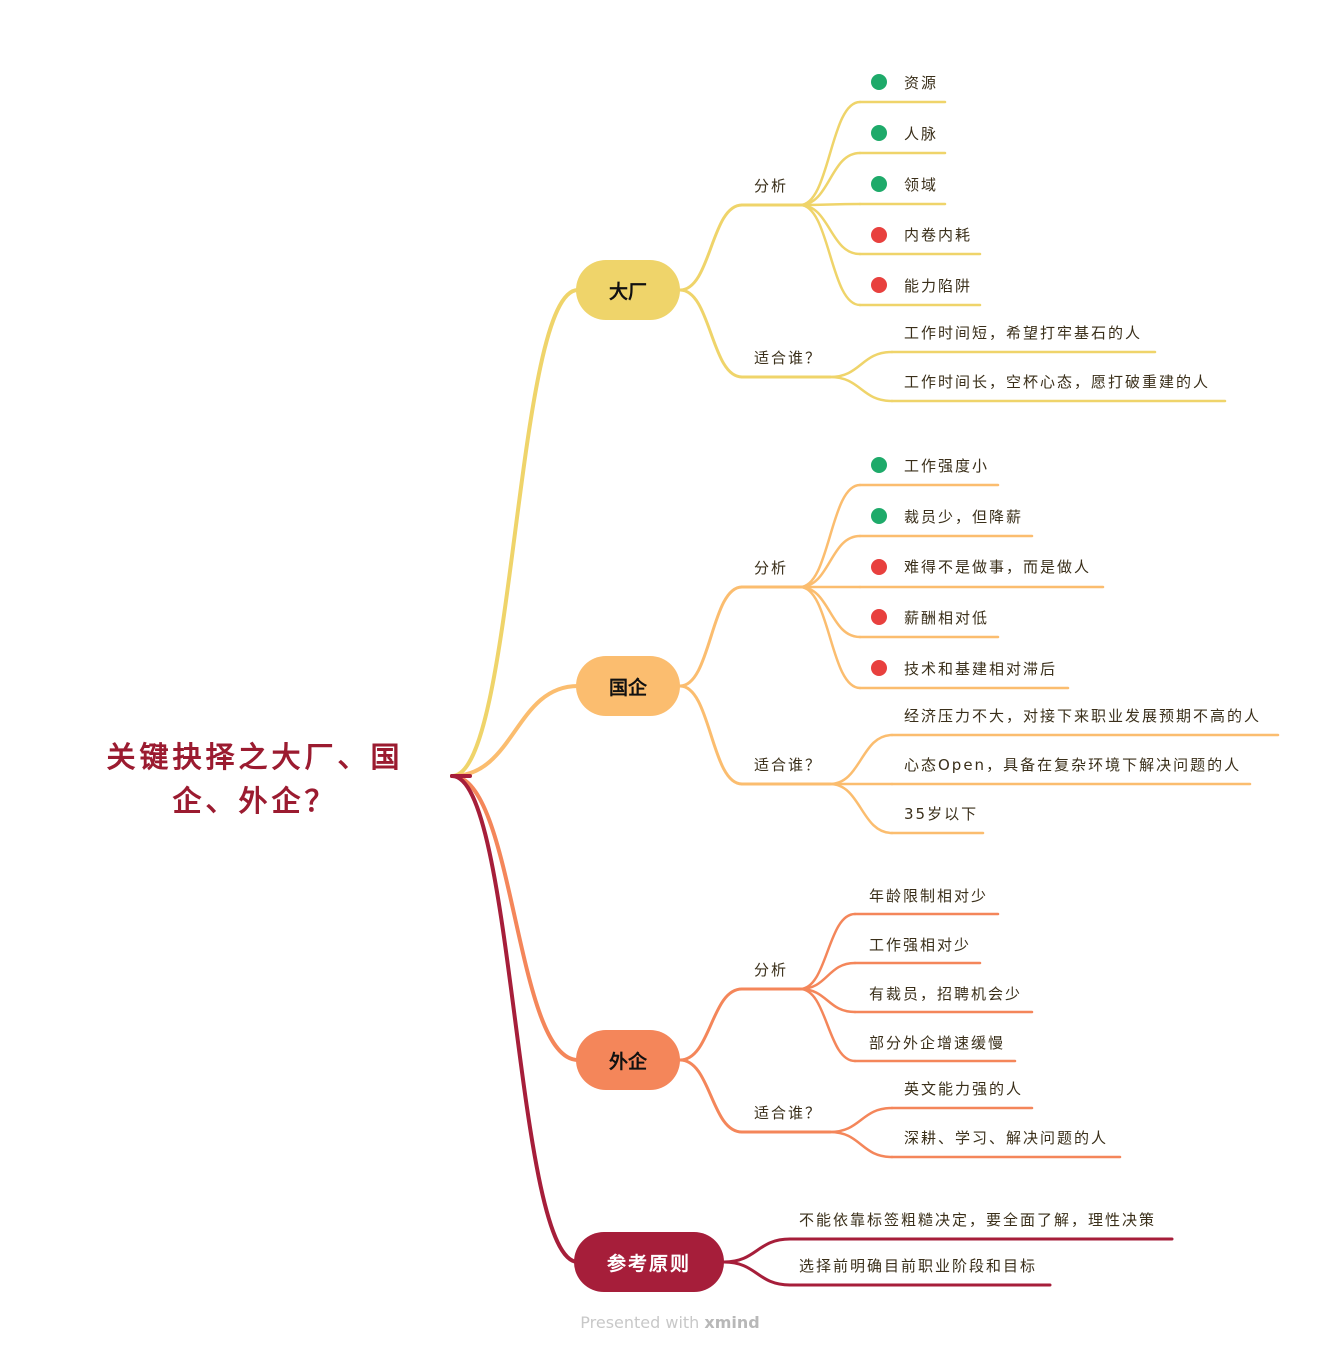 The image size is (1340, 1355). Describe the element at coordinates (938, 235) in the screenshot. I see `dachang-analysis-item: 内卷内耗` at that location.